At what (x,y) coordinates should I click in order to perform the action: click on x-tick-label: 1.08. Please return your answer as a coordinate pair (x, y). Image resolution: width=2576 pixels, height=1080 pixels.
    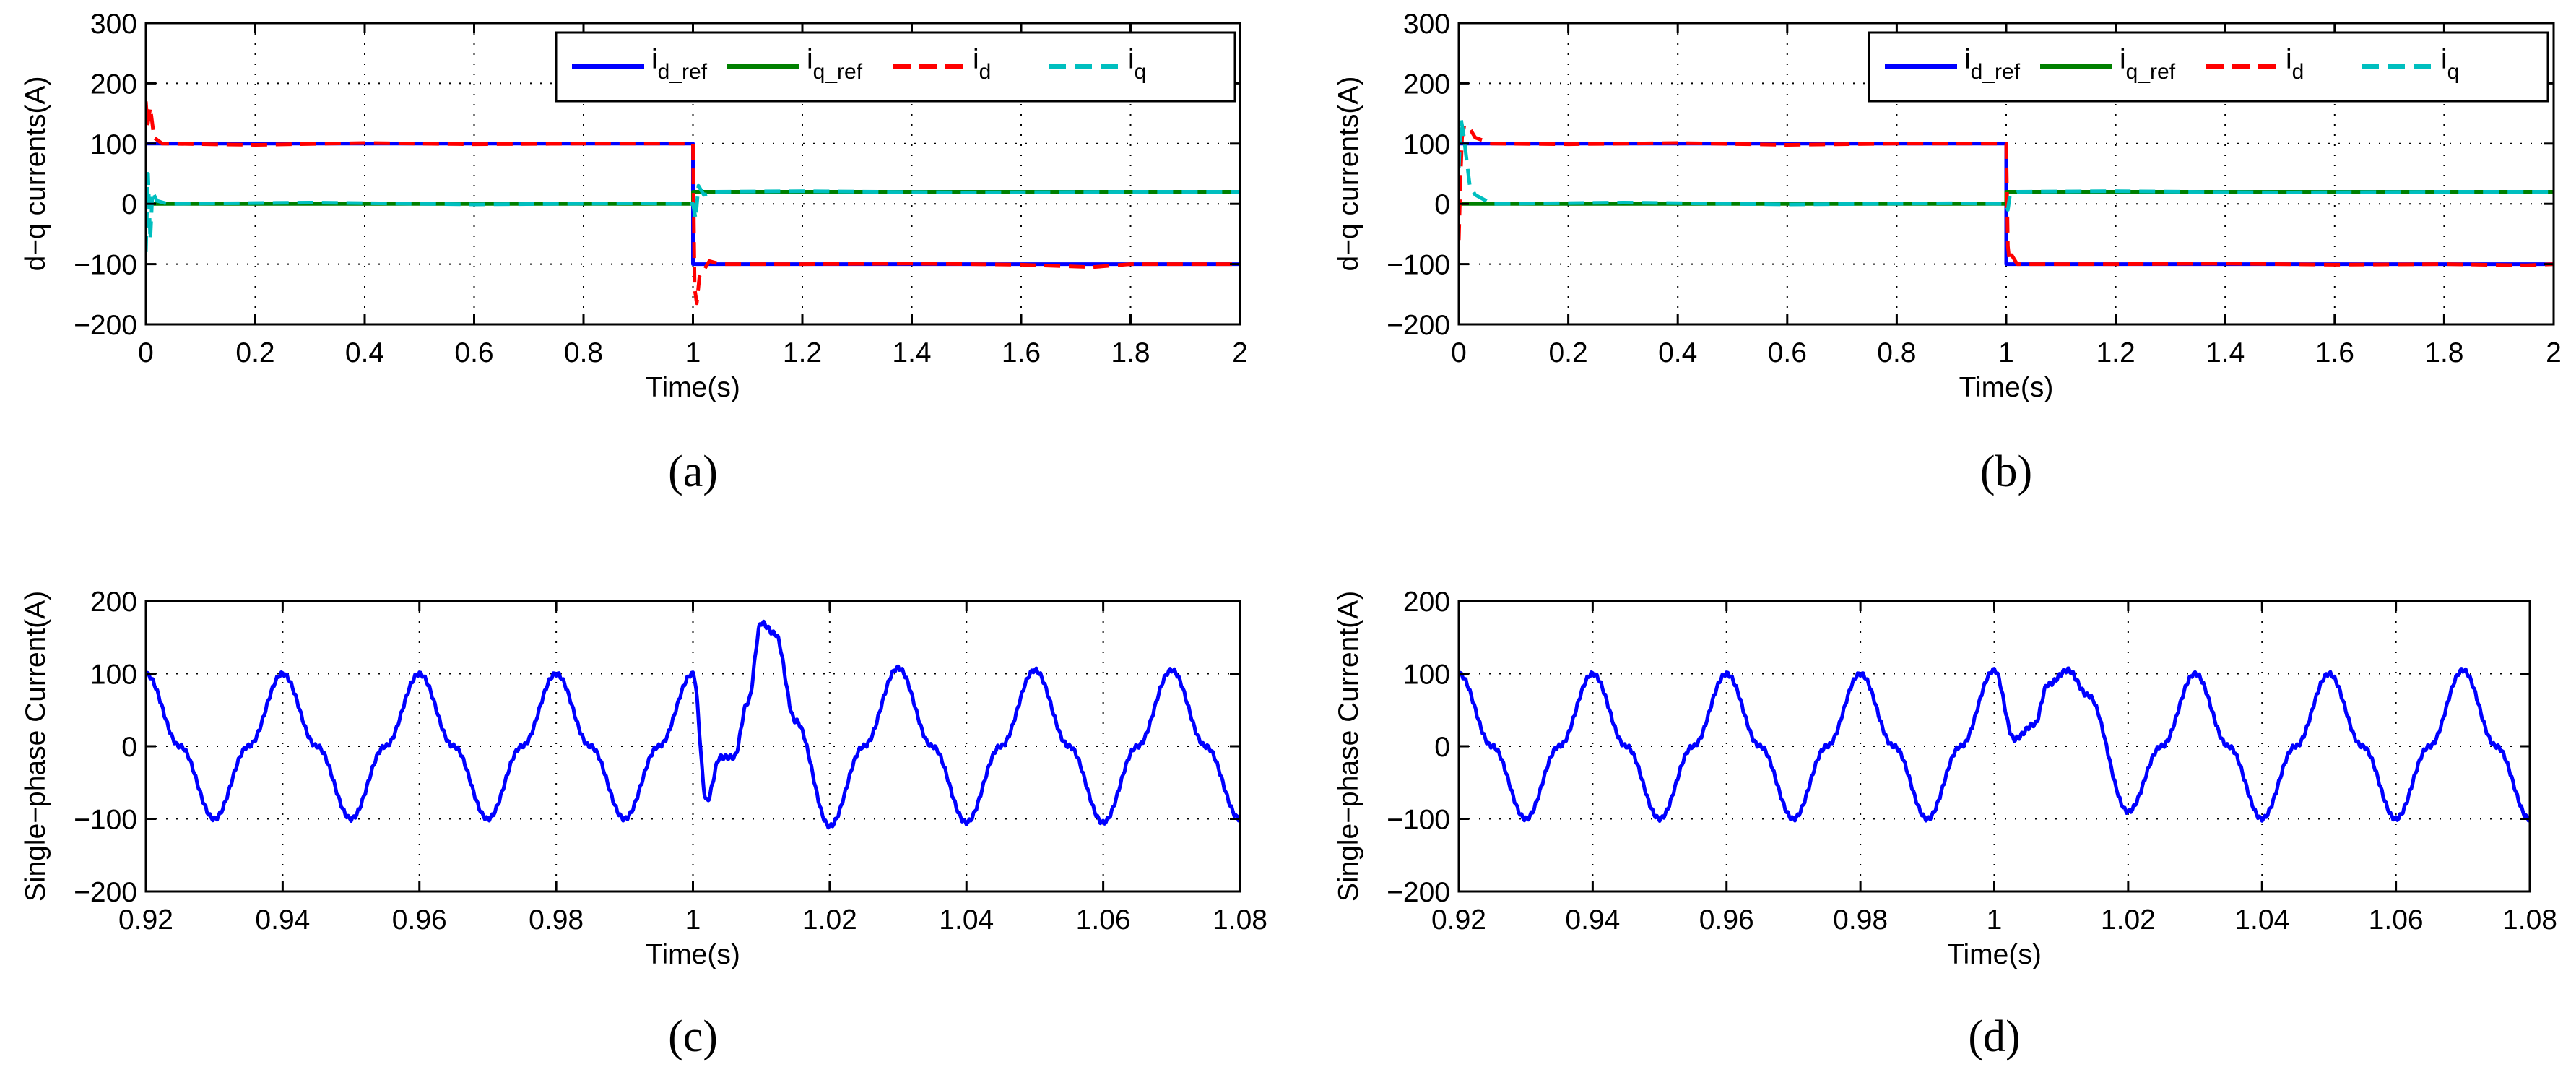
    Looking at the image, I should click on (2529, 920).